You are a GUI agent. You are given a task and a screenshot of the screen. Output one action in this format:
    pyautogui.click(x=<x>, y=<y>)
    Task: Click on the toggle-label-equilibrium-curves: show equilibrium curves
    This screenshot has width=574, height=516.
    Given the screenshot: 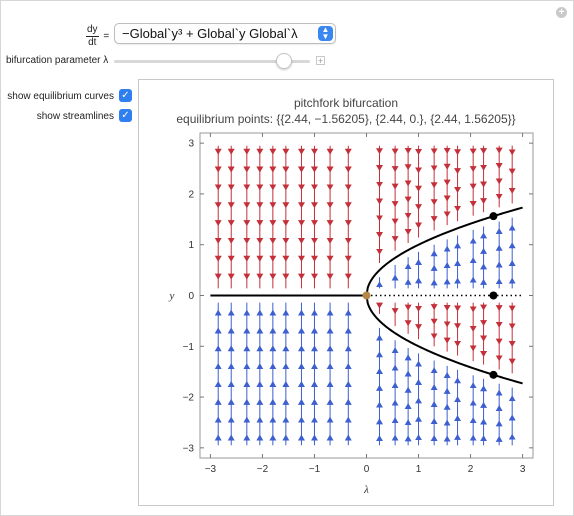 What is the action you would take?
    pyautogui.click(x=60, y=96)
    